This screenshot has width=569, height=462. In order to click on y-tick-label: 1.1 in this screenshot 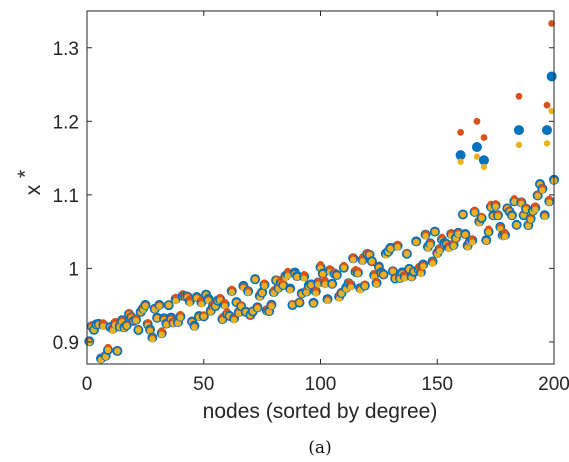, I will do `click(66, 196)`.